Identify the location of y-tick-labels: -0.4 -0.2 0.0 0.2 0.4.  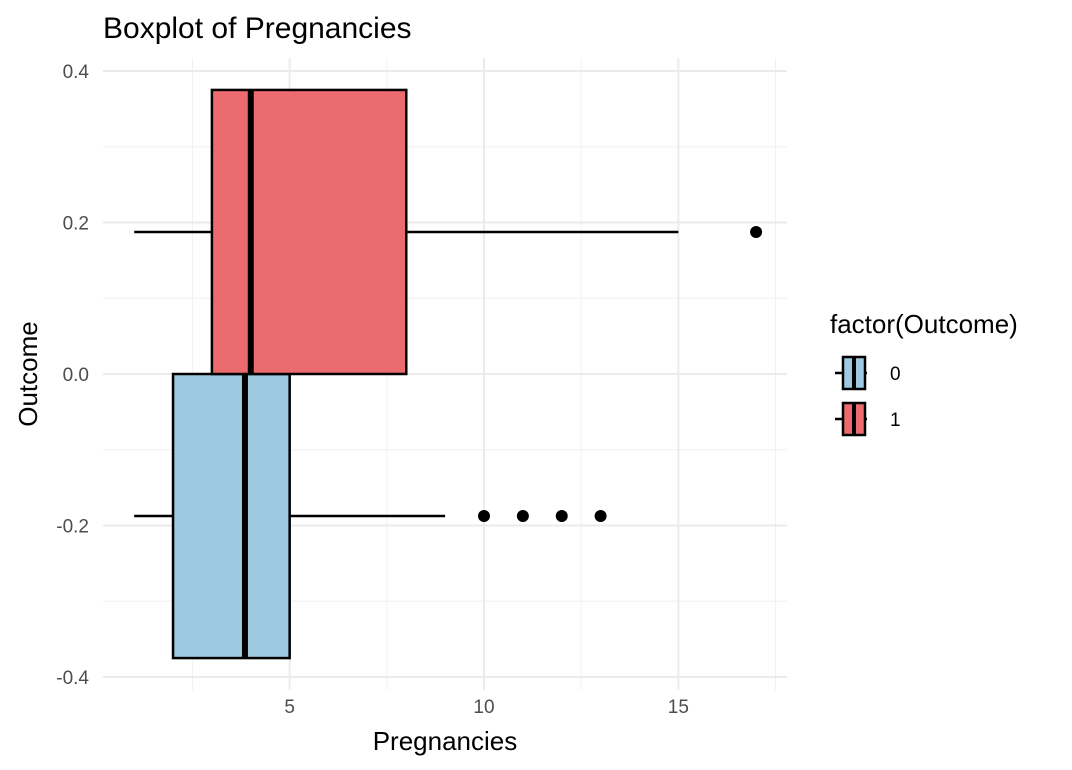
(72, 375).